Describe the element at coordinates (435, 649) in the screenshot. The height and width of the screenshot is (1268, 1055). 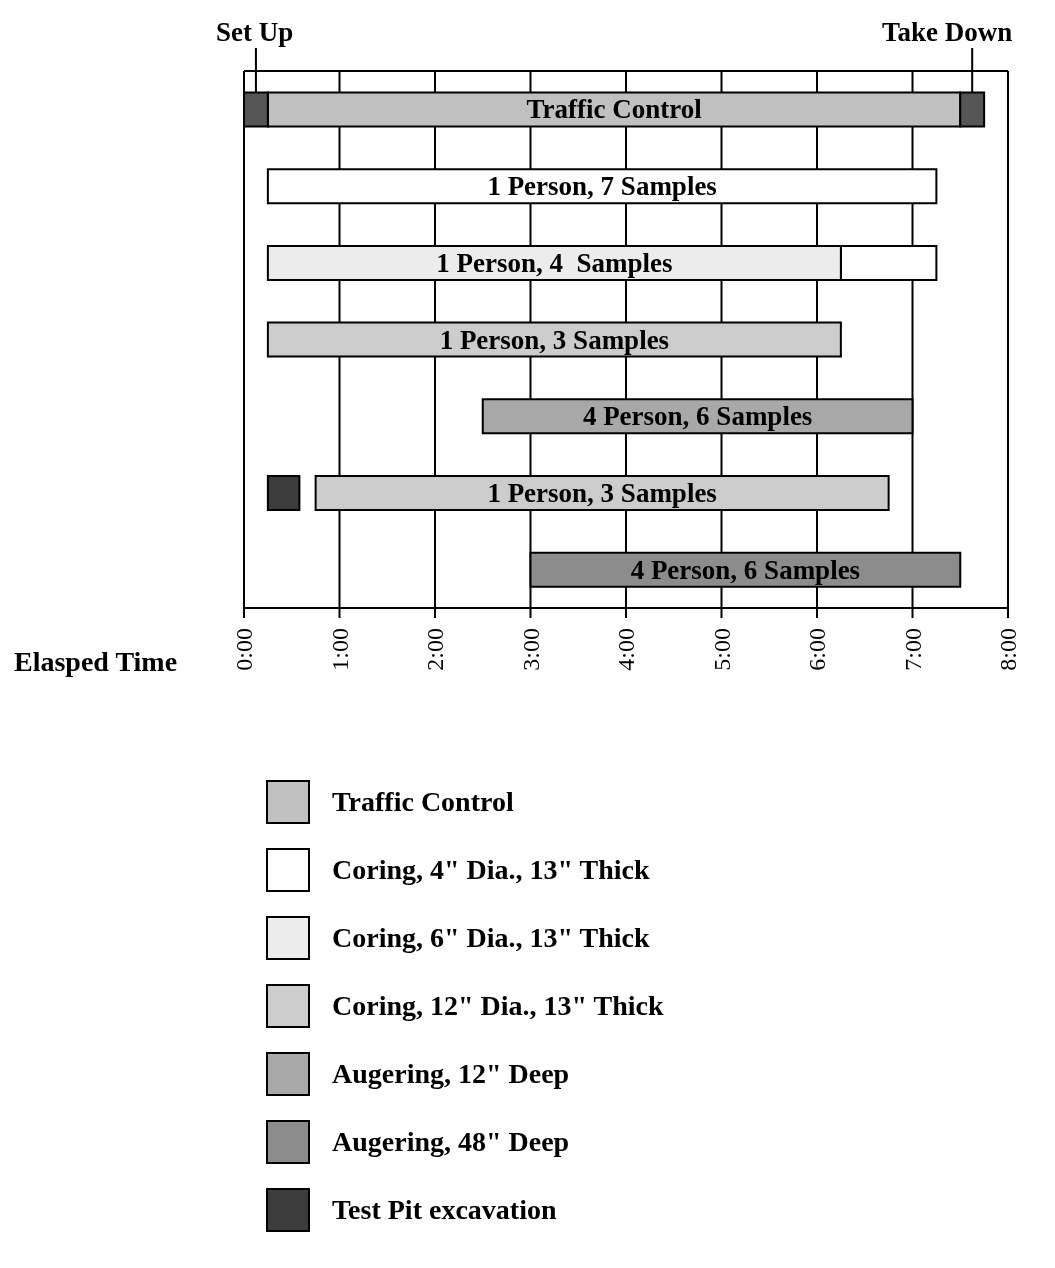
I see `x-tick-label: 2:00` at that location.